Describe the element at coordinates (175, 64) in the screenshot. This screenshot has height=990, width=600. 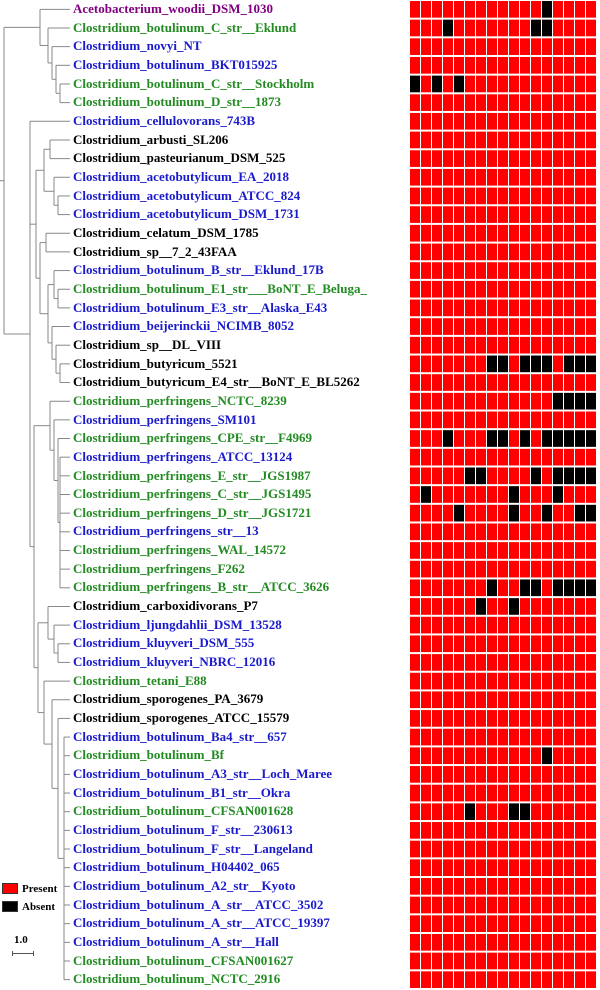
I see `taxon-label: Clostridium_botulinum_BKT015925` at that location.